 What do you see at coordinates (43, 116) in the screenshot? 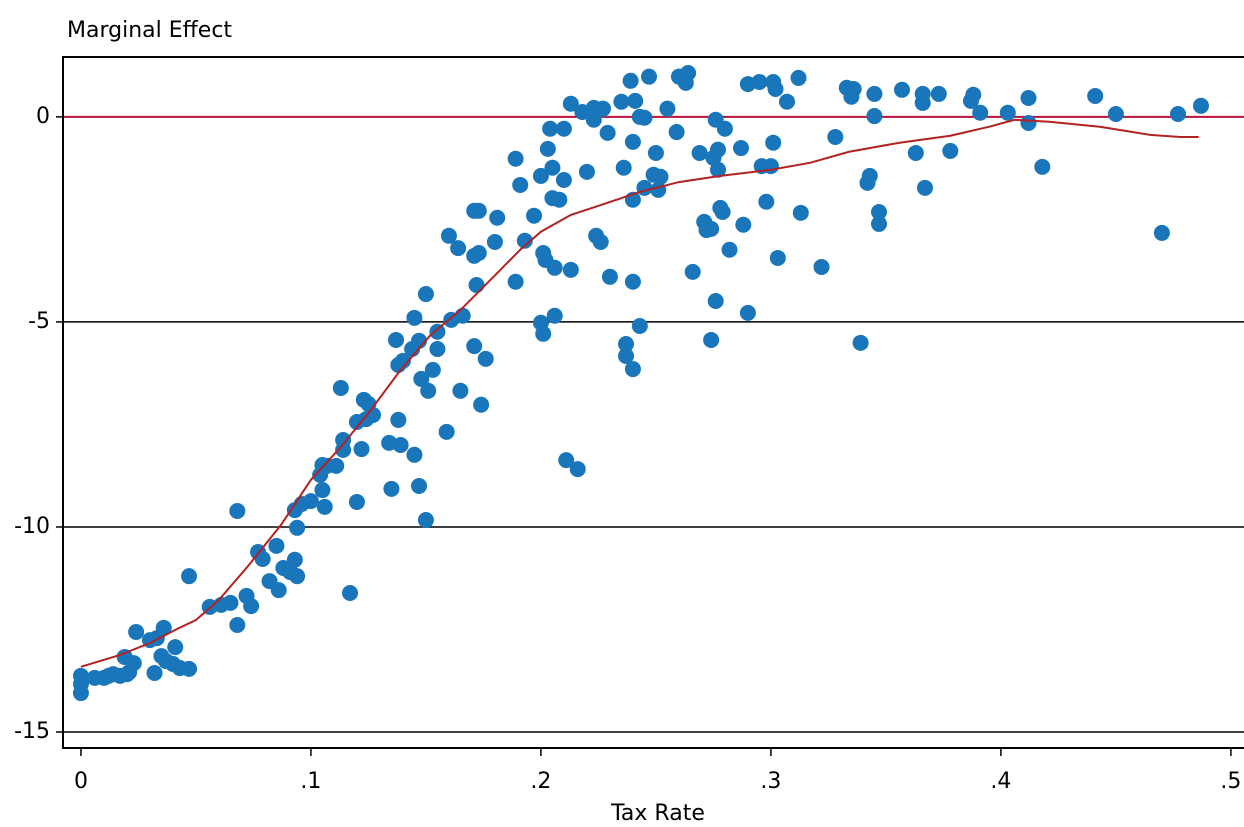
I see `y-tick-label: 0` at bounding box center [43, 116].